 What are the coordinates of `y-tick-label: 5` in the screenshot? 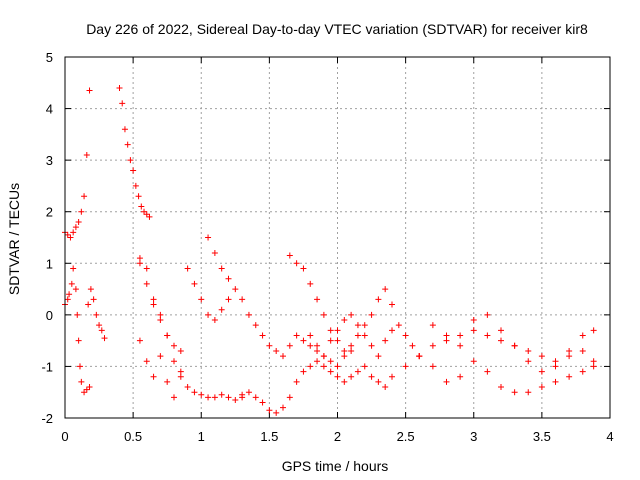 It's located at (49, 57).